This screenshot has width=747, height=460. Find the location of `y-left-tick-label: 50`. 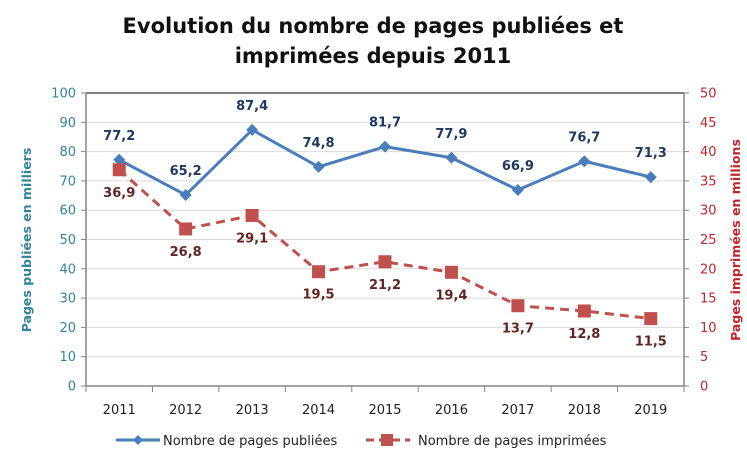

y-left-tick-label: 50 is located at coordinates (67, 240).